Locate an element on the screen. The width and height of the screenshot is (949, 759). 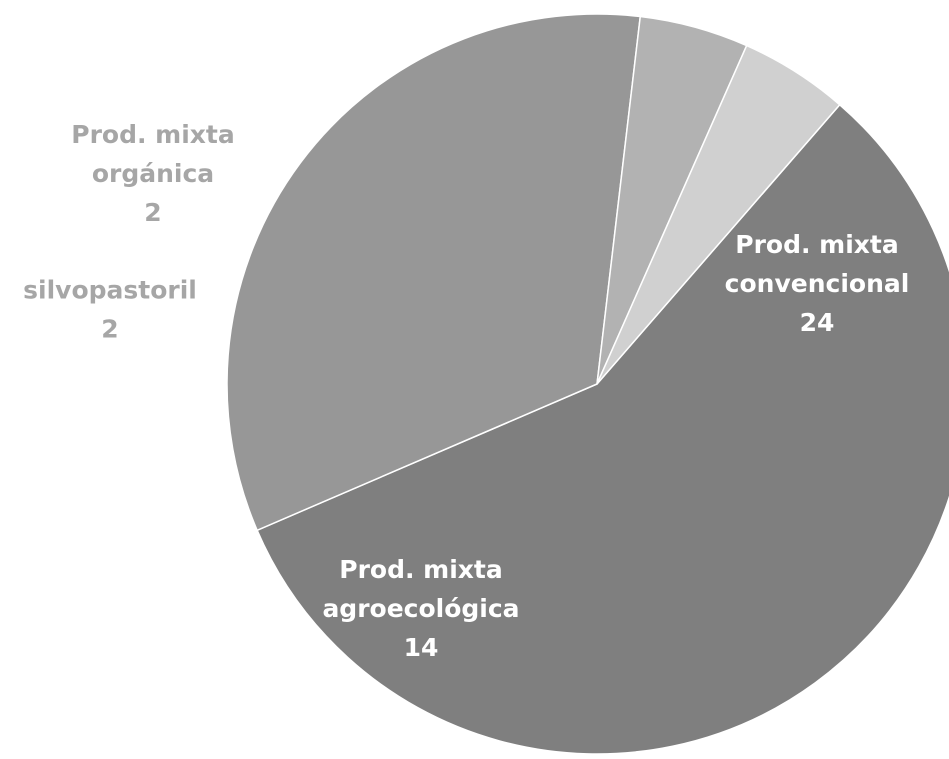
pie-label-3: Prod. mixta orgánica 2 is located at coordinates (153, 173).